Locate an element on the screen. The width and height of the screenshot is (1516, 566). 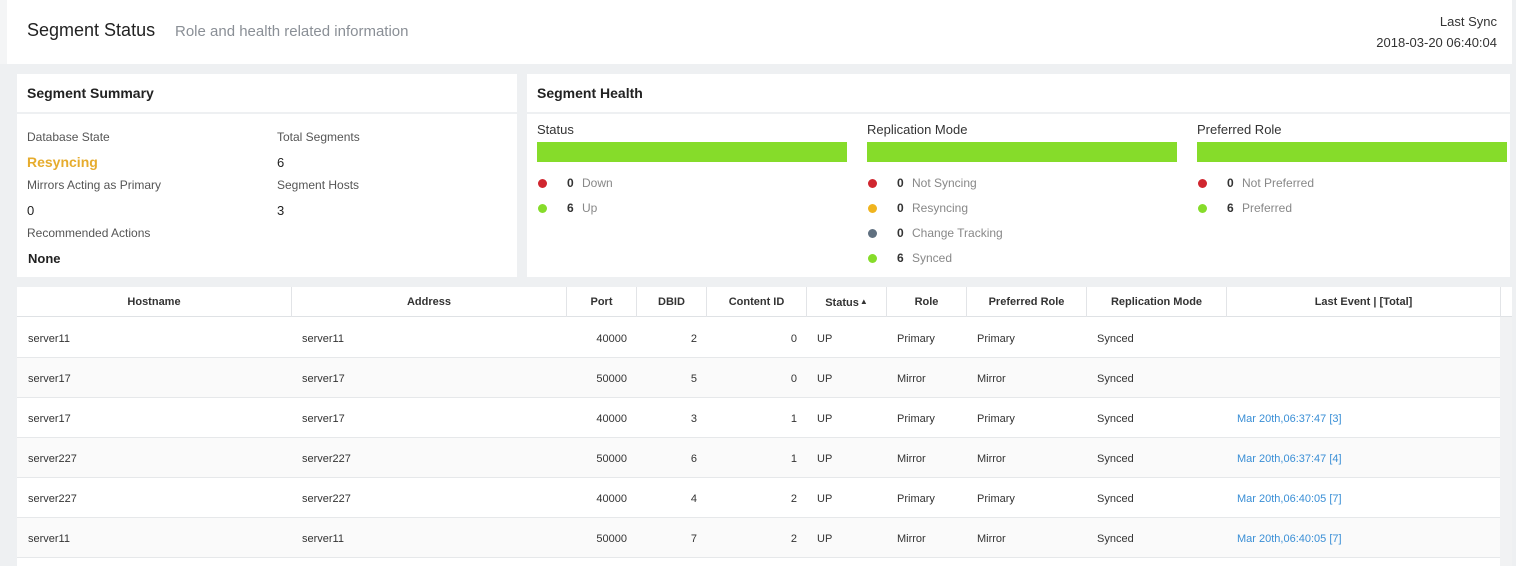
synced-label: Synced is located at coordinates (932, 258).